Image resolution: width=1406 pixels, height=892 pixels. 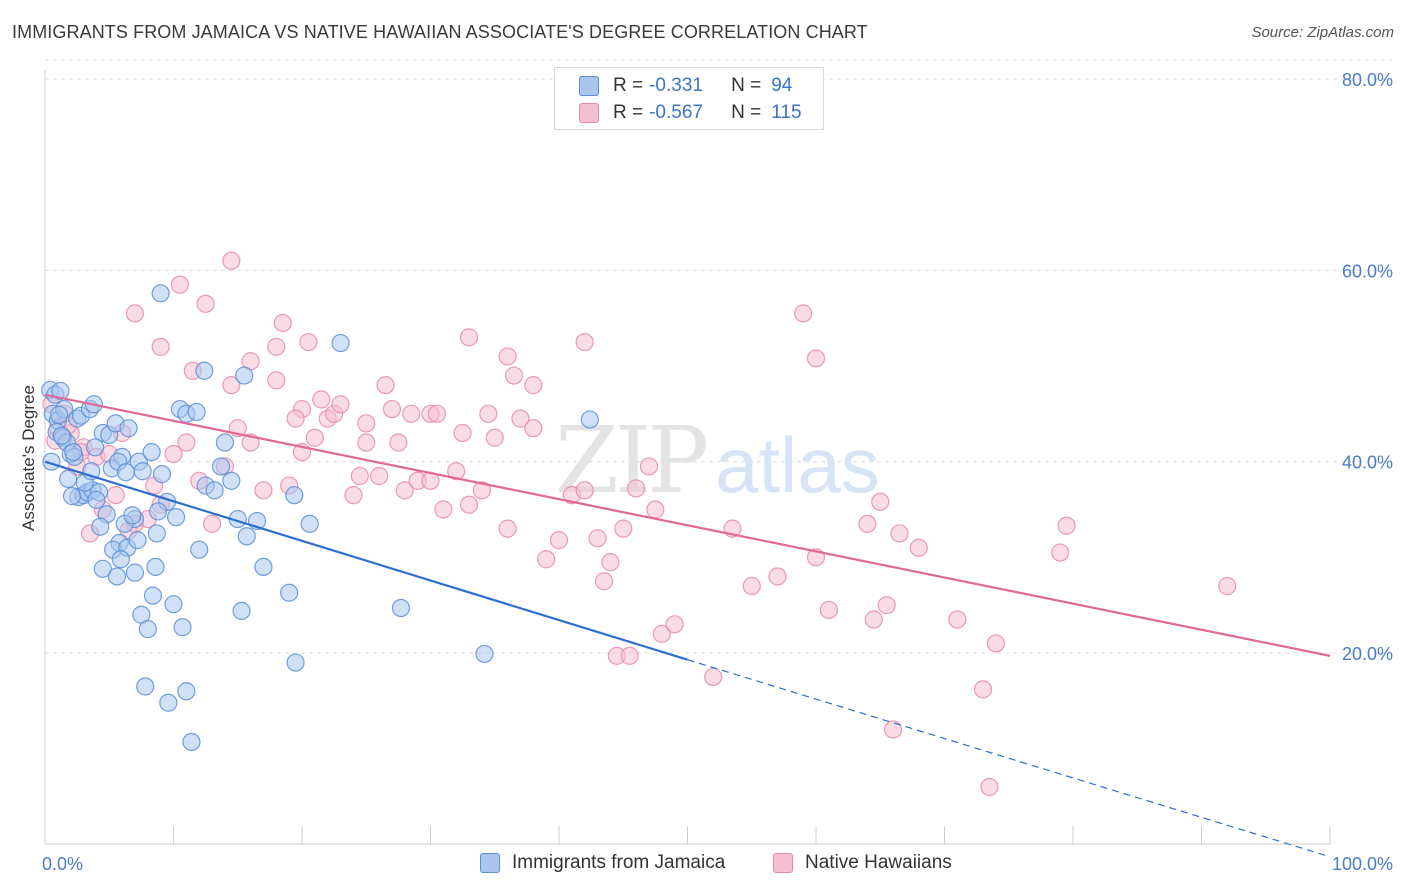 What do you see at coordinates (366, 560) in the screenshot?
I see `trend-line-jamaica` at bounding box center [366, 560].